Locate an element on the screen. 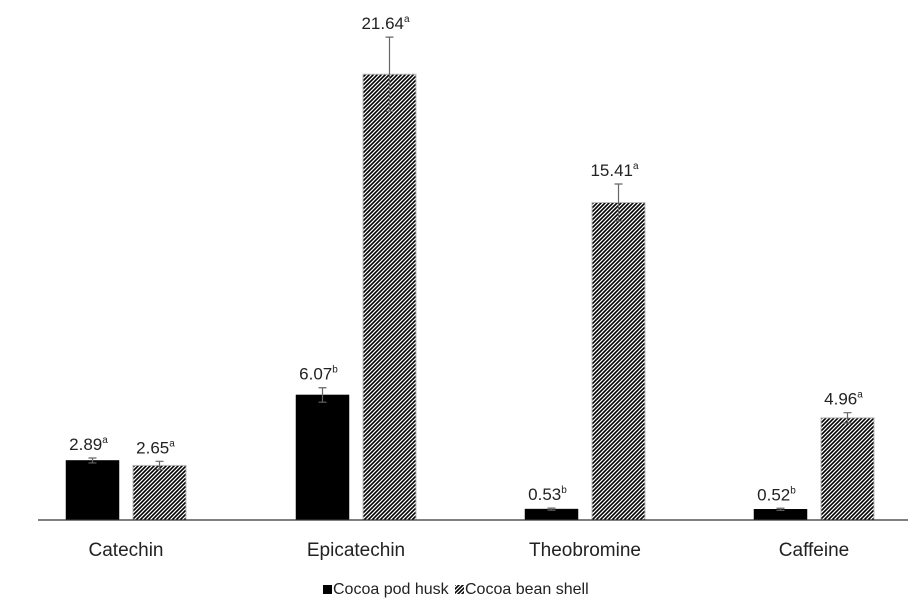 The image size is (911, 598). legend: Cocoa pod husk Cocoa bean shell is located at coordinates (456, 589).